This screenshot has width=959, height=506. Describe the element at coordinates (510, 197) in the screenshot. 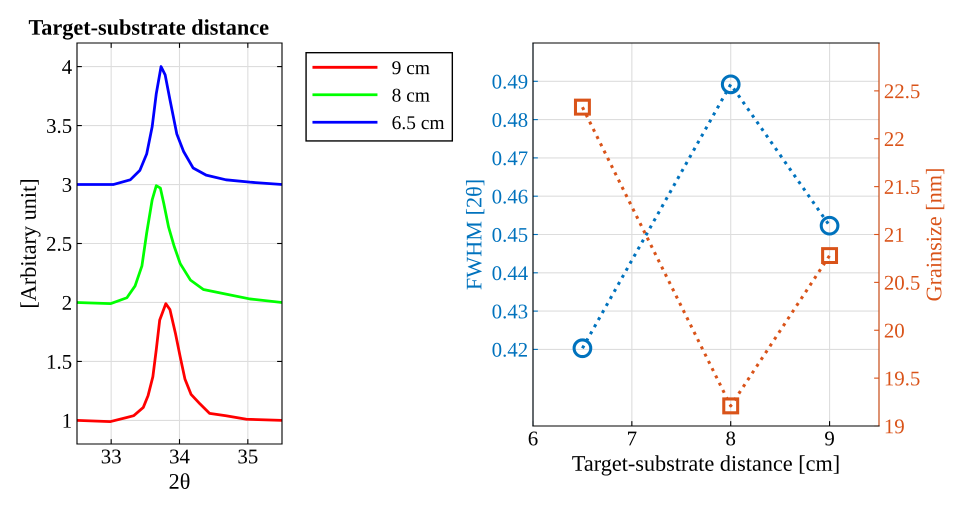

I see `y-tick-label: 0.46` at that location.